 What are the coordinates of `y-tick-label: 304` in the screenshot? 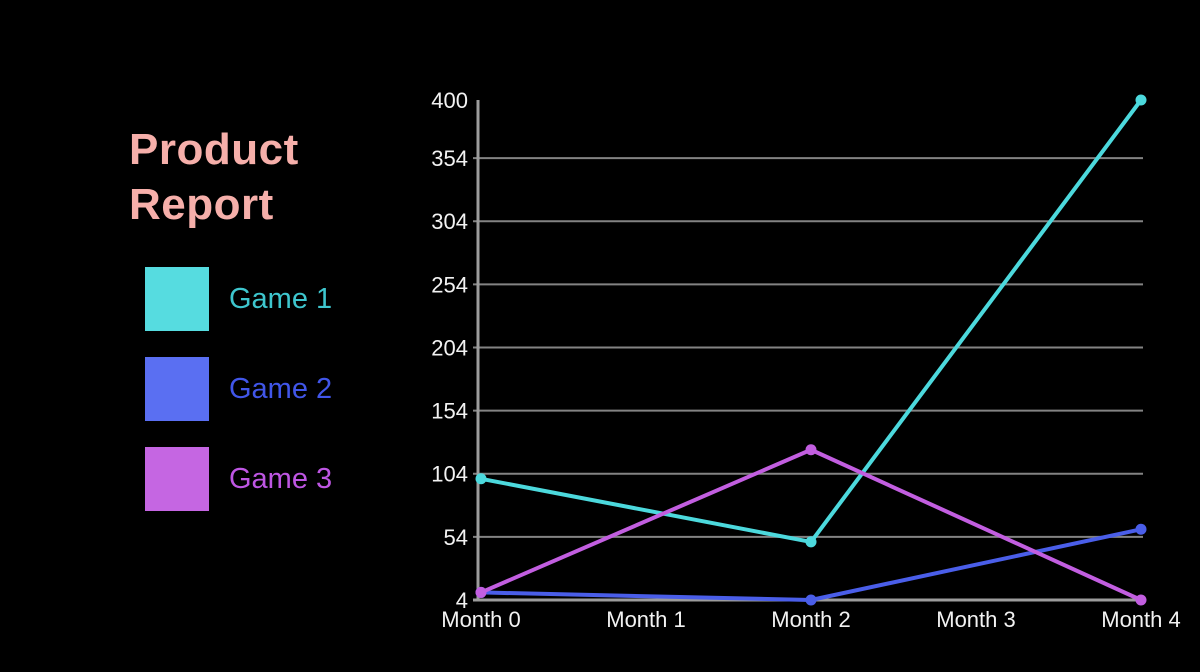 It's located at (449, 221).